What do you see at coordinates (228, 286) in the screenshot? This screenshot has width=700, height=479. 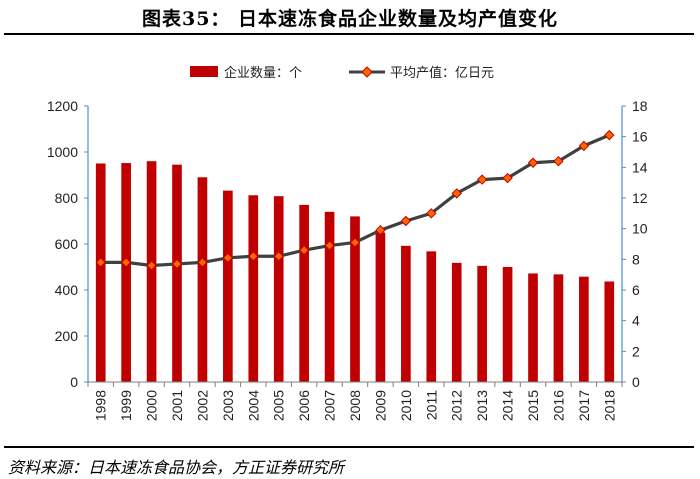 I see `bar-2003` at bounding box center [228, 286].